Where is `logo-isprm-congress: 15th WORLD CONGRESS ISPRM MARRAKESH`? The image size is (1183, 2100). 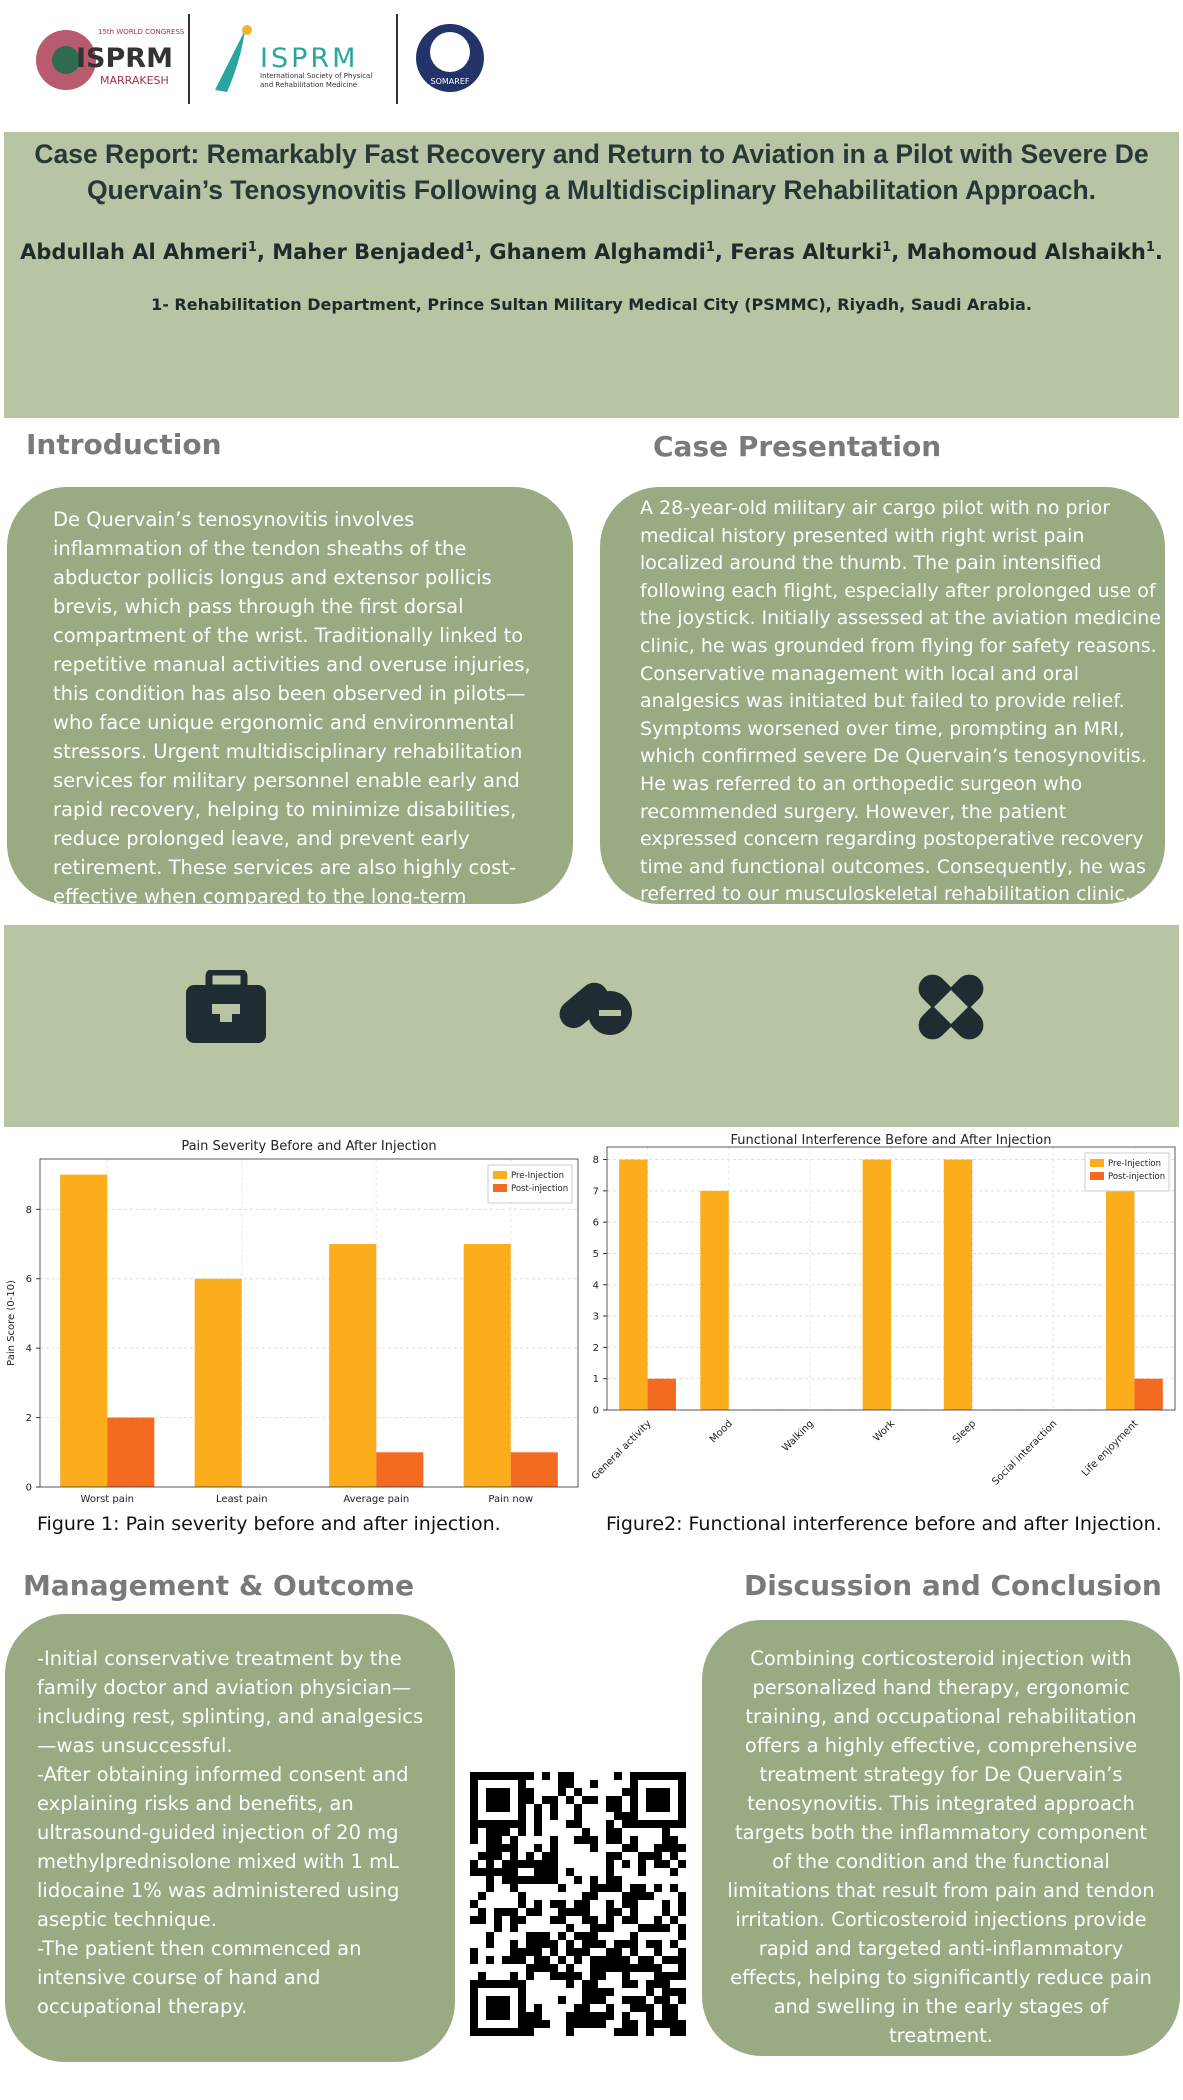
logo-isprm-congress: 15th WORLD CONGRESS ISPRM MARRAKESH is located at coordinates (110, 59).